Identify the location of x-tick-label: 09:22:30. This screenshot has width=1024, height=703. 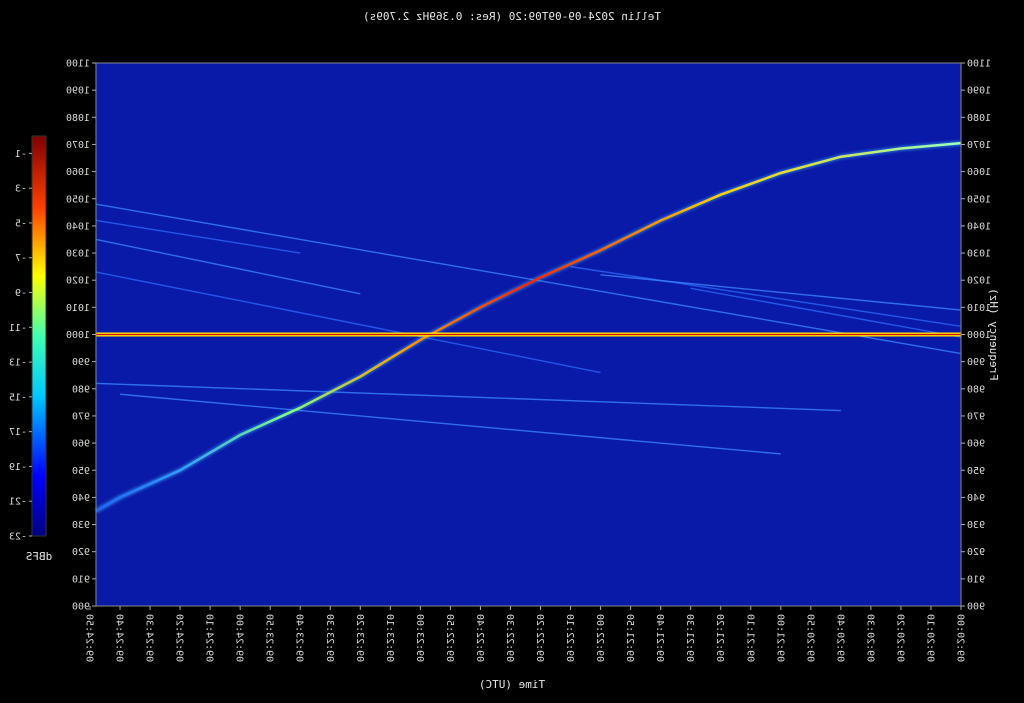
(509, 638).